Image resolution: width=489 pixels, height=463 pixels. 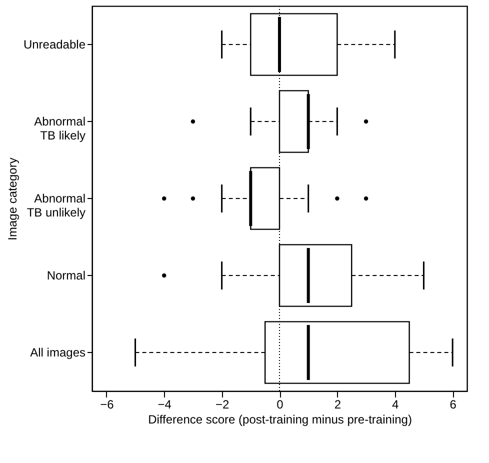 I want to click on y-tick-label: All images, so click(x=58, y=353).